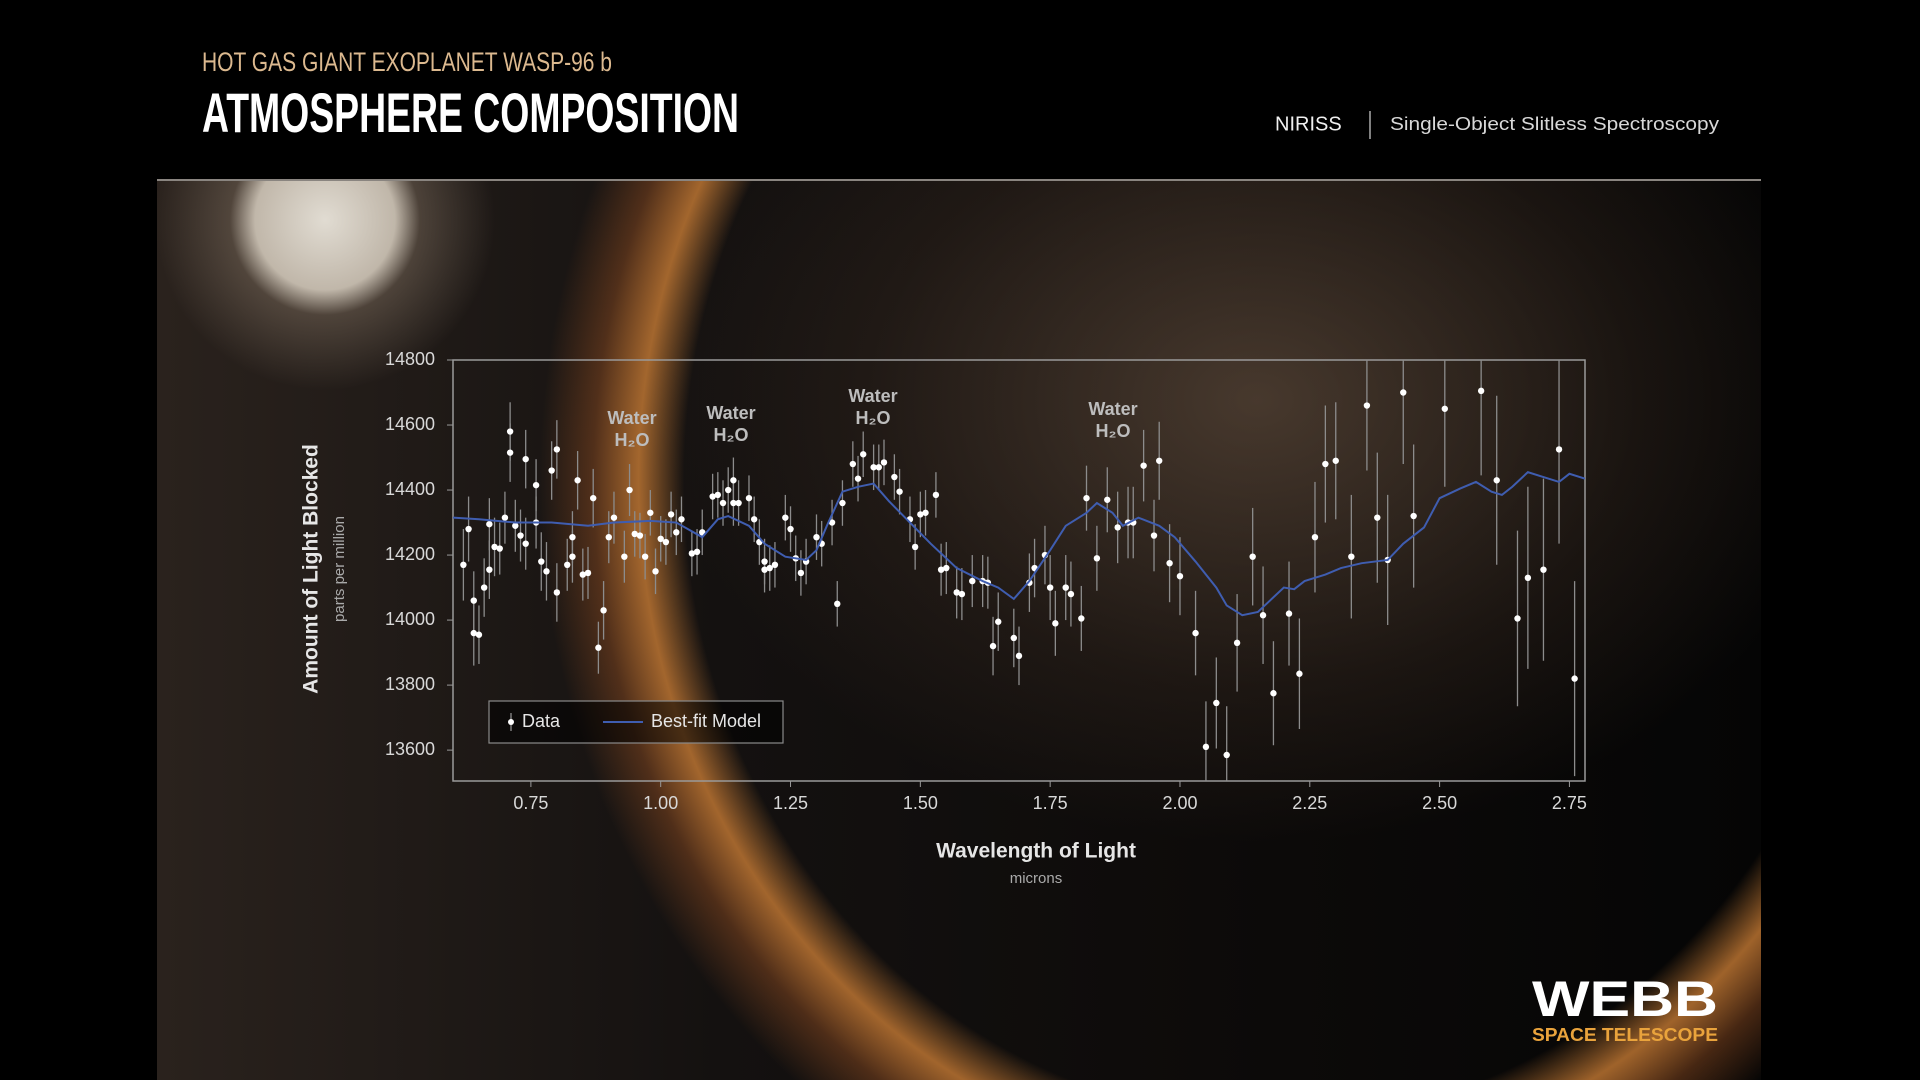 The width and height of the screenshot is (1920, 1080). What do you see at coordinates (470, 112) in the screenshot?
I see `page-title: ATMOSPHERE COMPOSITION` at bounding box center [470, 112].